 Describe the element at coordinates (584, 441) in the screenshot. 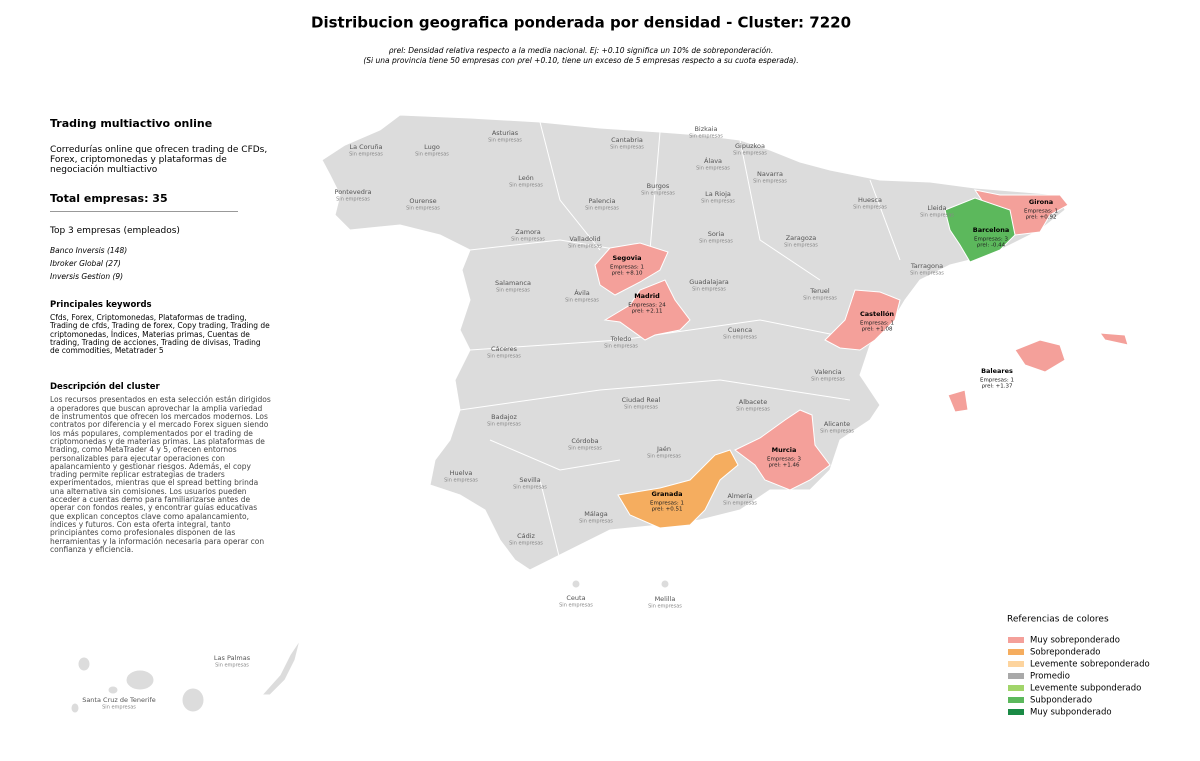

I see `province-name: Córdoba` at that location.